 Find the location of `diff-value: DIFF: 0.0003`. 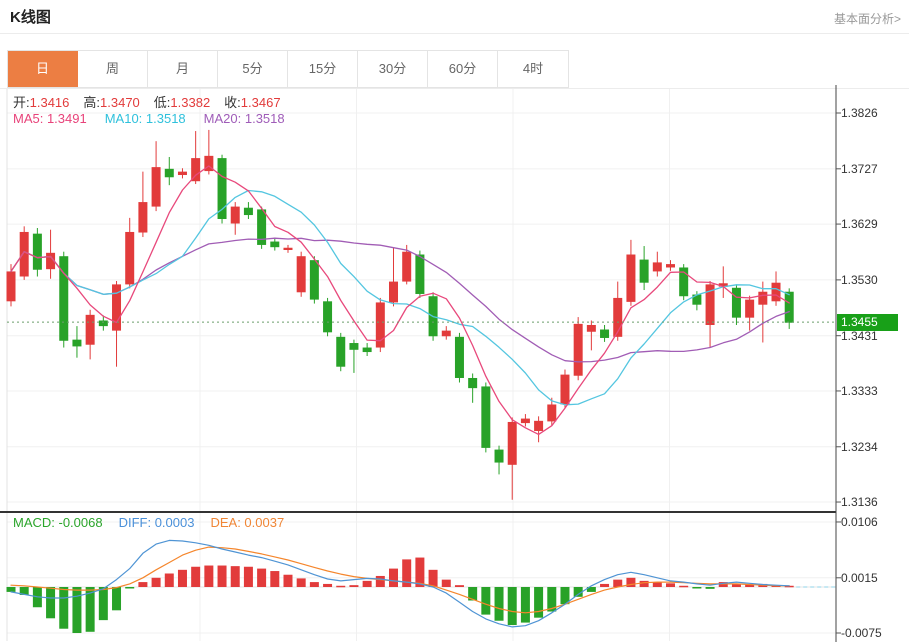

diff-value: DIFF: 0.0003 is located at coordinates (156, 522).